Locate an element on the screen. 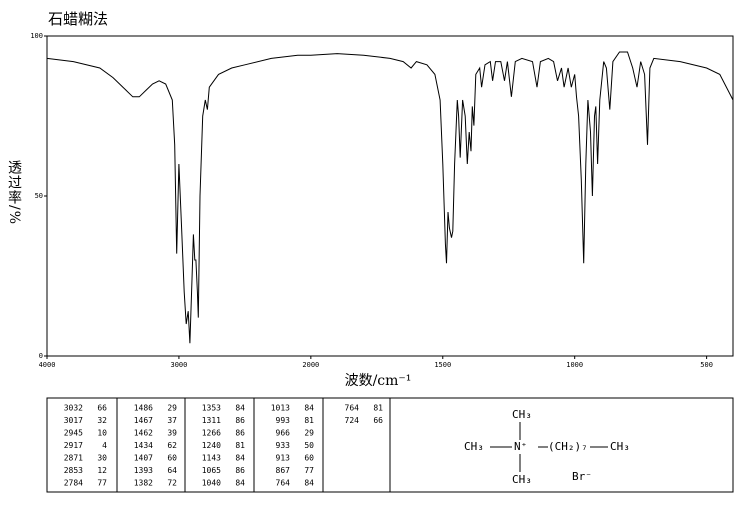  peak-wavenumber: 993 is located at coordinates (283, 420).